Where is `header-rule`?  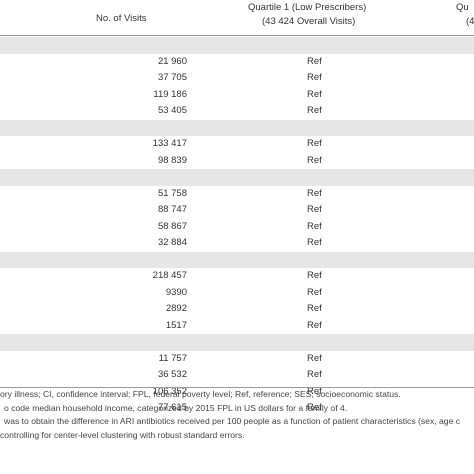
header-rule is located at coordinates (237, 35).